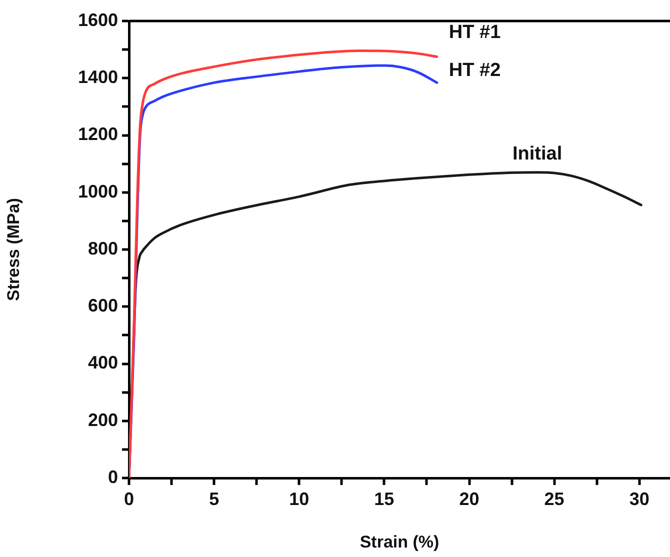 The width and height of the screenshot is (670, 557). Describe the element at coordinates (98, 20) in the screenshot. I see `y-tick-label: 1600` at that location.